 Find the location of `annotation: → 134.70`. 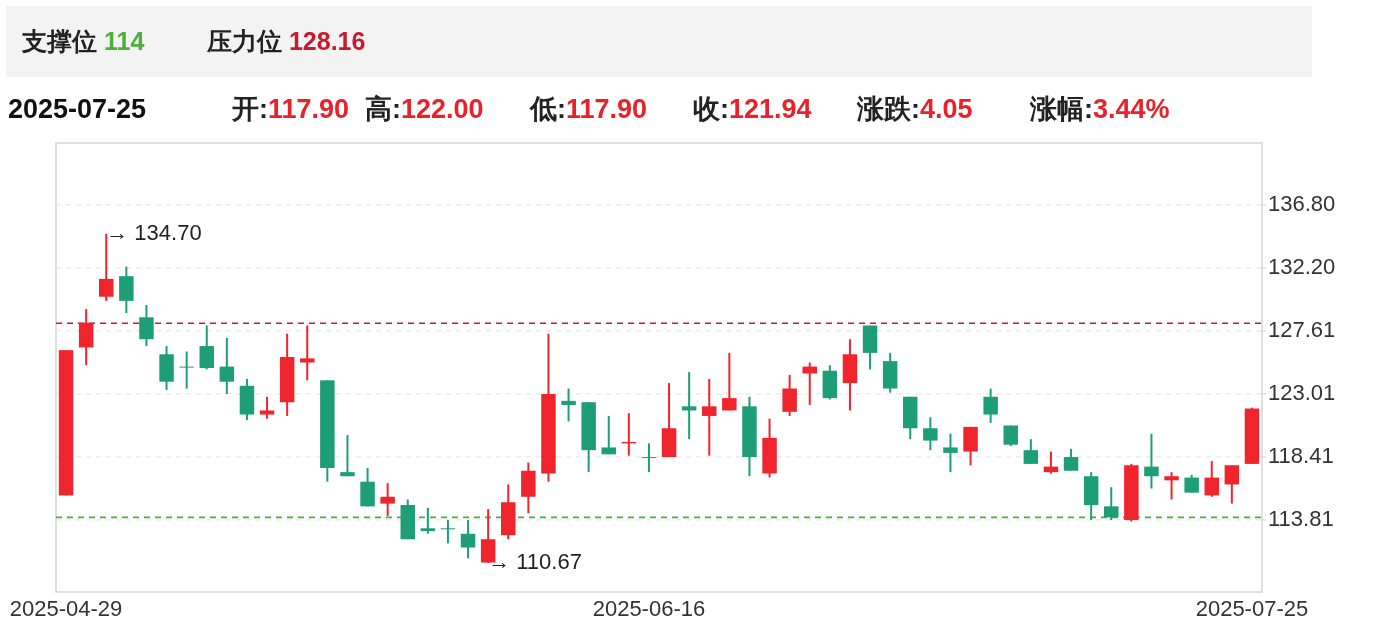

annotation: → 134.70 is located at coordinates (154, 232).